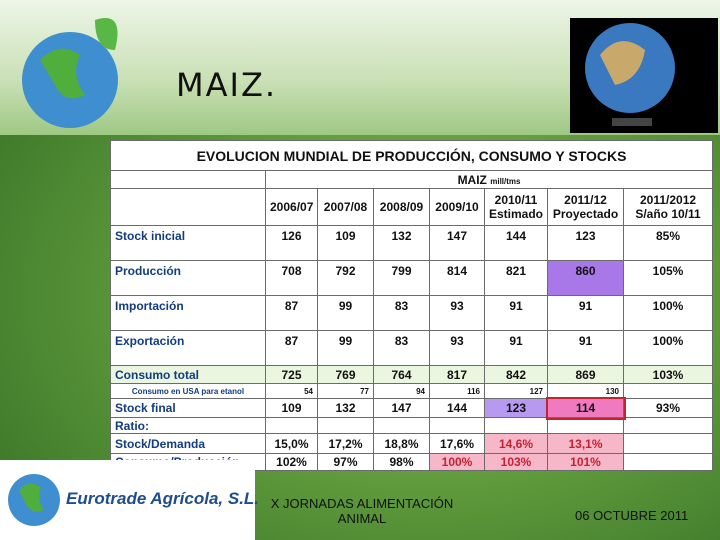  I want to click on footer-logo-area, so click(127, 500).